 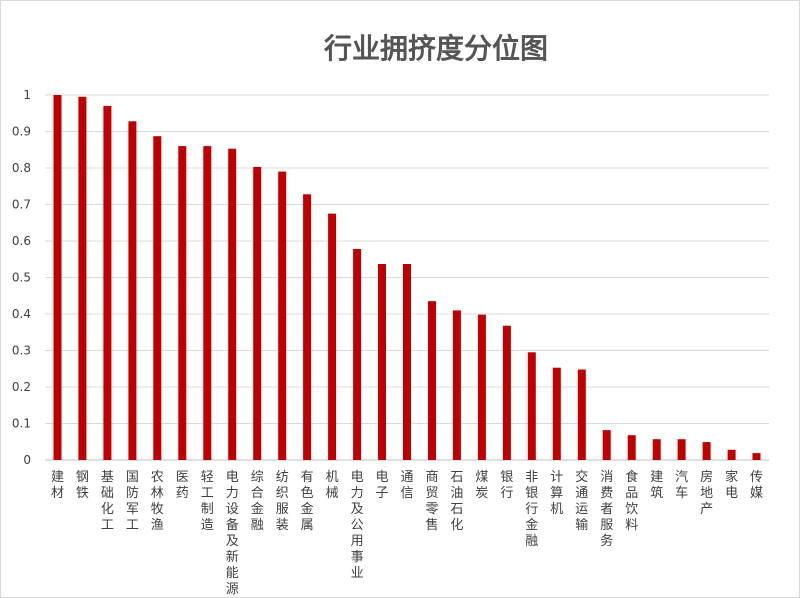 What do you see at coordinates (57, 485) in the screenshot?
I see `x-tick-label: 建材` at bounding box center [57, 485].